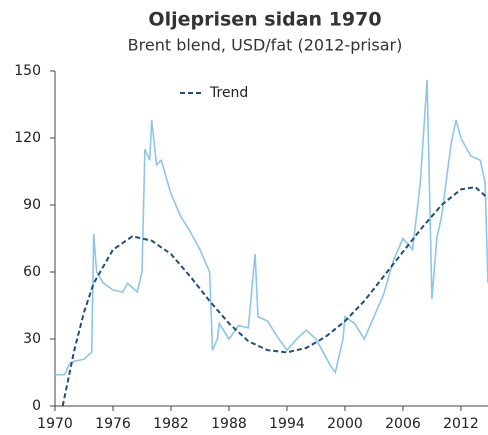  I want to click on chart-subtitle: Brent blend, USD/fat (2012-prisar), so click(265, 45).